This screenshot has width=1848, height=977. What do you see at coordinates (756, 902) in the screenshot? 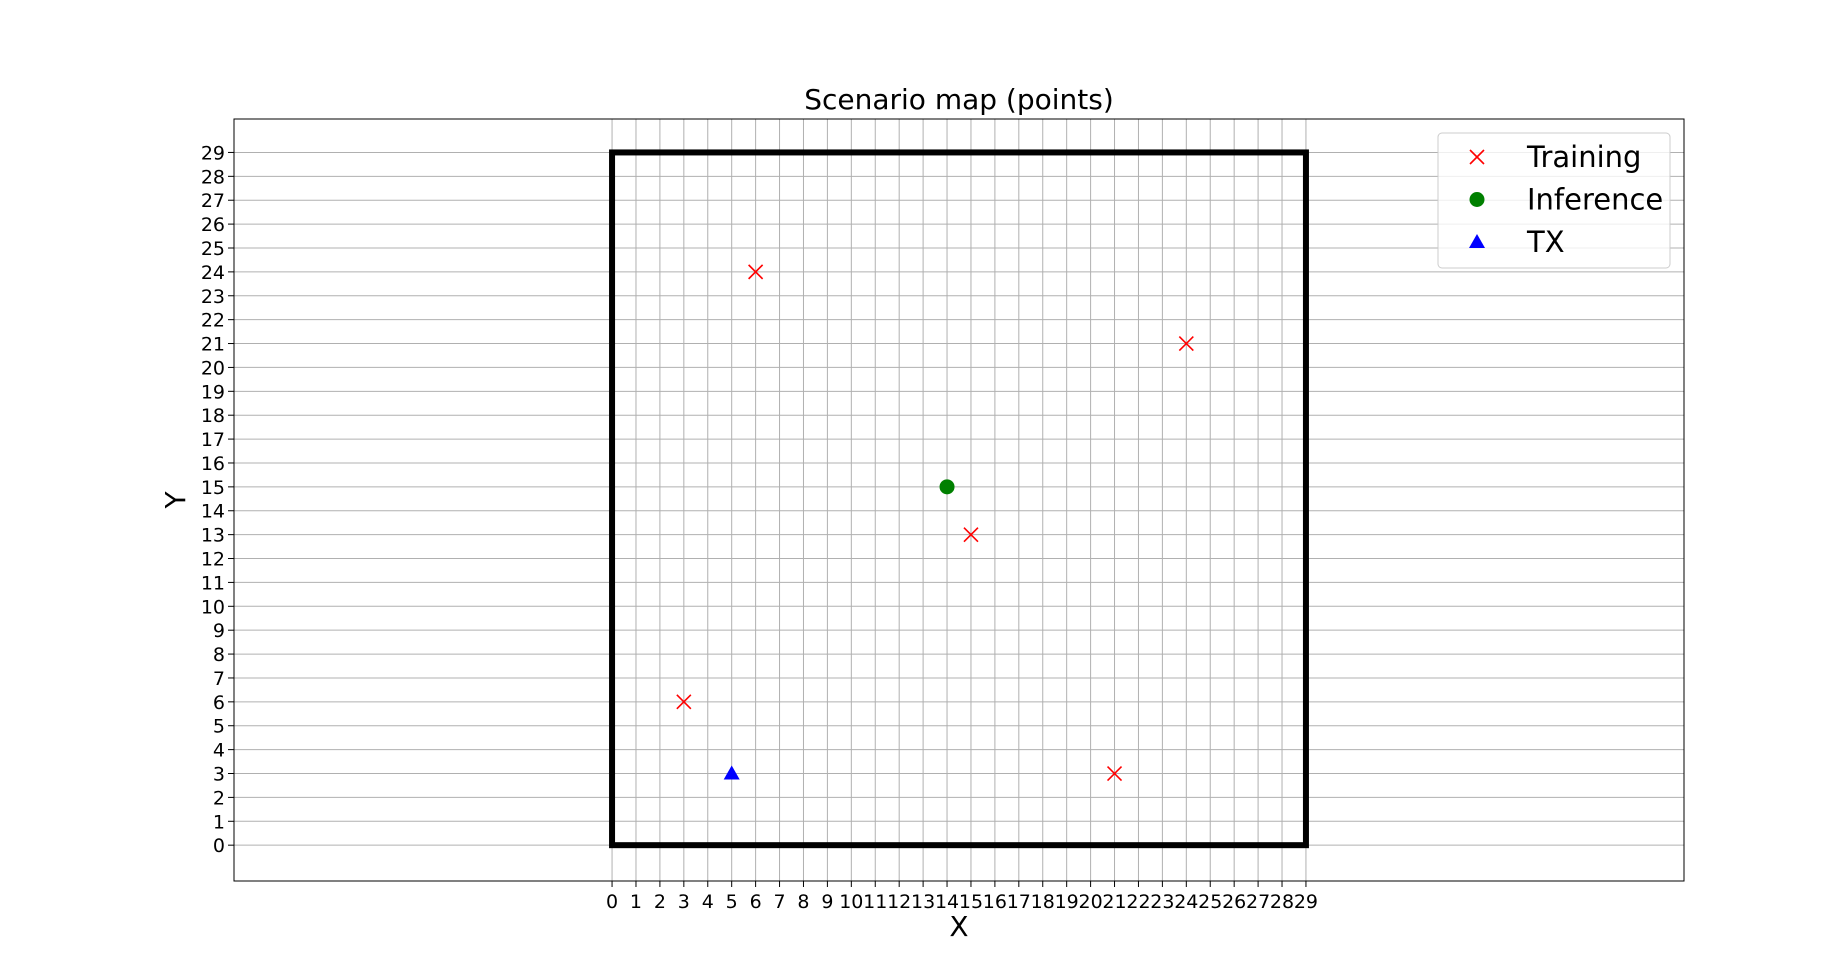
I see `x-tick-label: 6` at bounding box center [756, 902].